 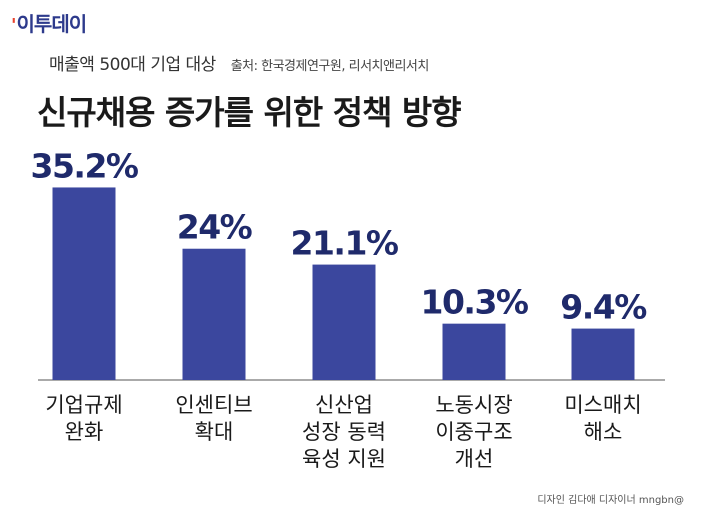 What do you see at coordinates (13, 25) in the screenshot?
I see `logo-mark-icon: '` at bounding box center [13, 25].